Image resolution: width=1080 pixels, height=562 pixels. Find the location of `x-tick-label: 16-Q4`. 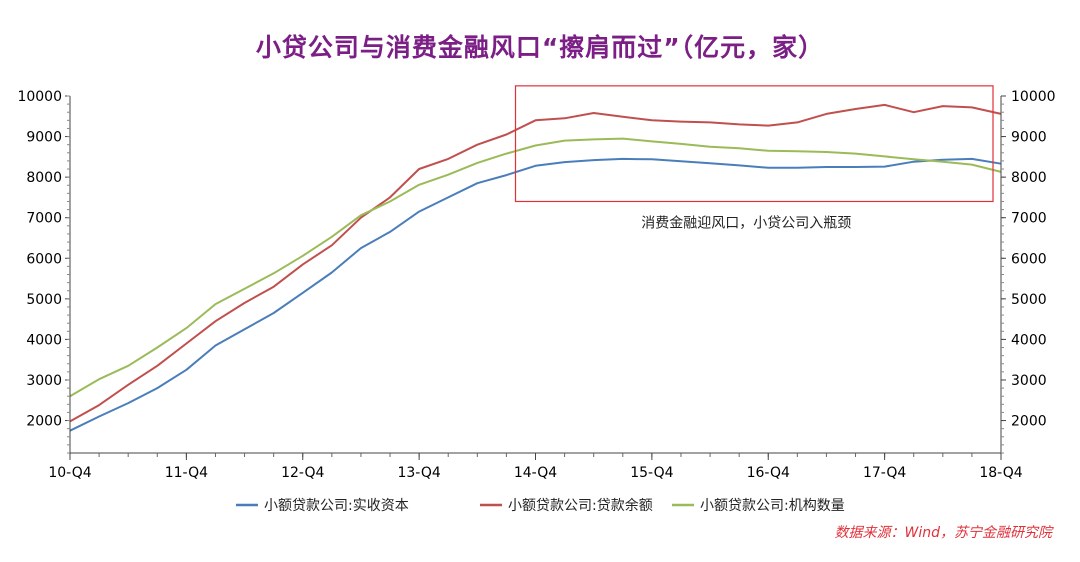

x-tick-label: 16-Q4 is located at coordinates (768, 473).